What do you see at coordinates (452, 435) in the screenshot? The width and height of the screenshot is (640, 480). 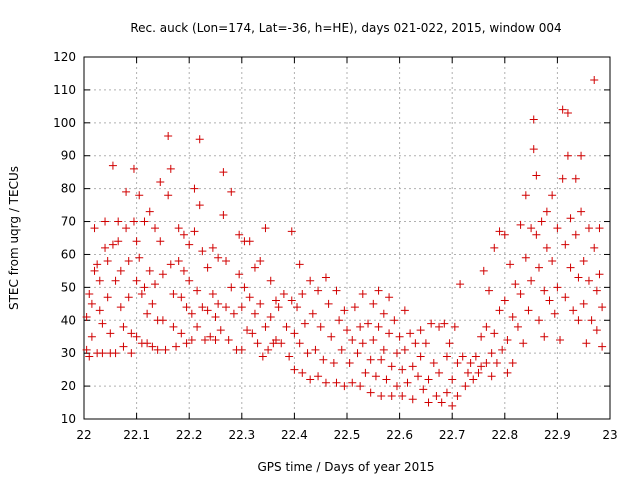 I see `x-tick-label: 22.7` at bounding box center [452, 435].